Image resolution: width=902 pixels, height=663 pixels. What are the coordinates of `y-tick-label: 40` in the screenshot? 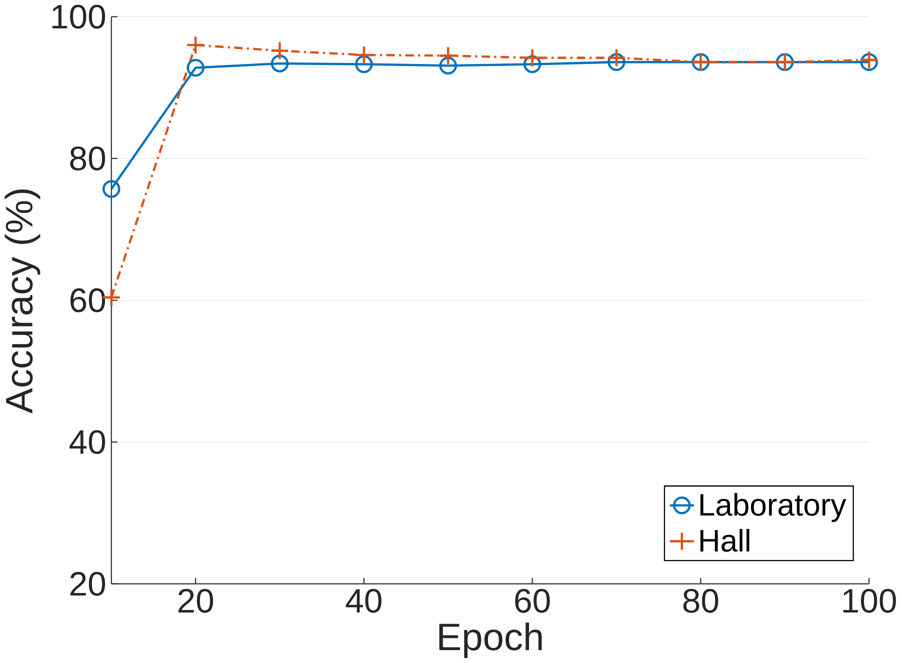 It's located at (88, 442).